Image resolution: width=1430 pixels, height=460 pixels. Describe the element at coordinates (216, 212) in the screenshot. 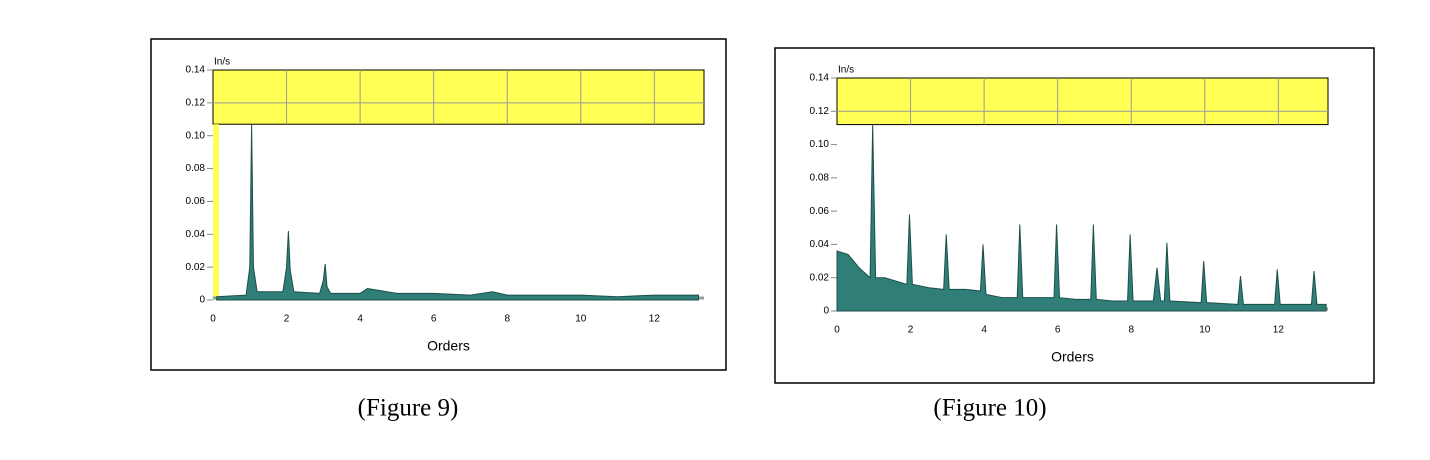

I see `band-strip` at that location.